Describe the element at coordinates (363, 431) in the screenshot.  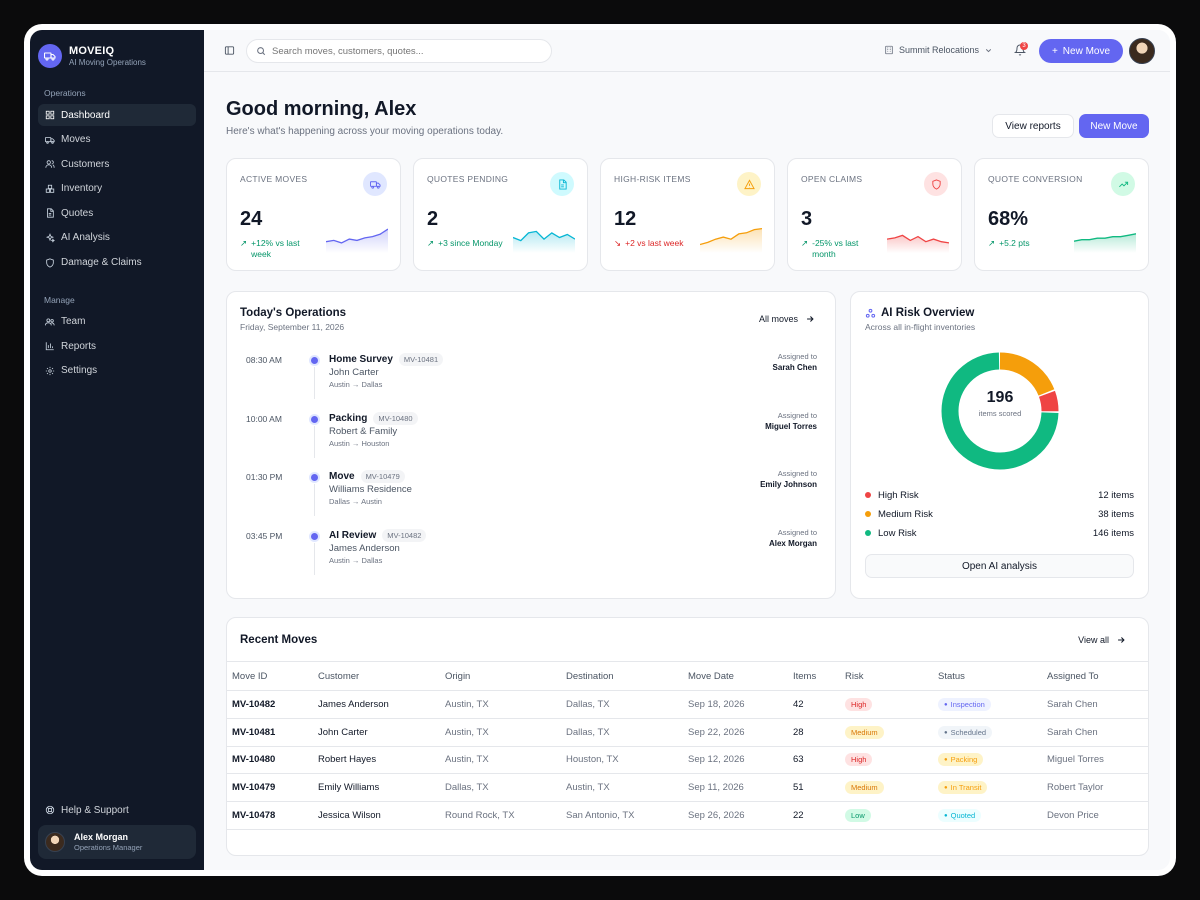
I see `op-customer: Robert & Family` at that location.